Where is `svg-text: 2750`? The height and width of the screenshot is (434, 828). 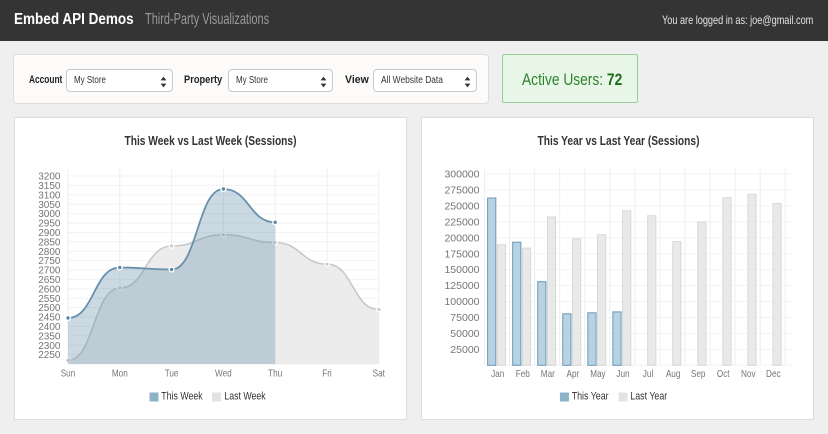 svg-text: 2750 is located at coordinates (49, 261).